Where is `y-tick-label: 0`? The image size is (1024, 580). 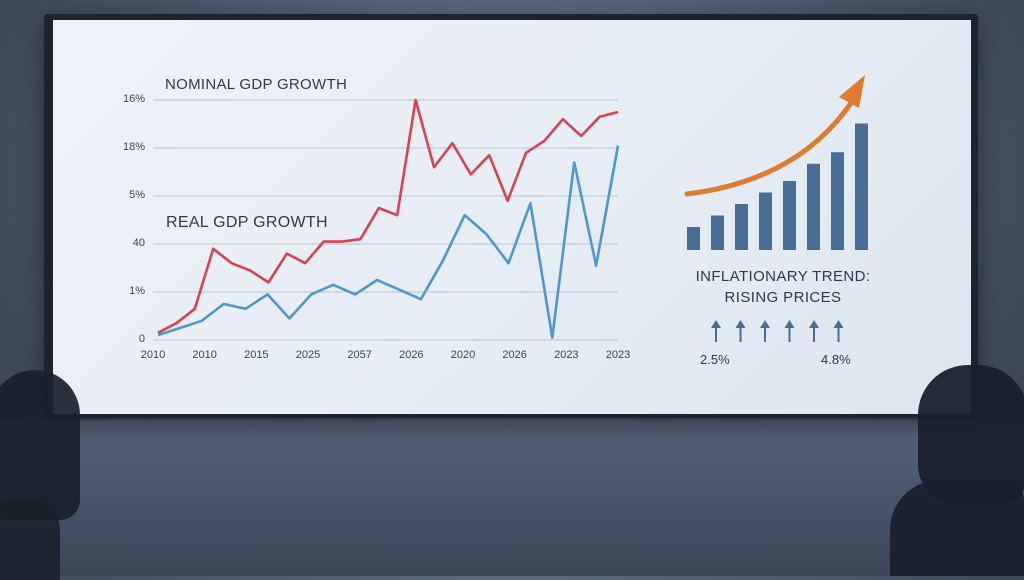
y-tick-label: 0 is located at coordinates (141, 339).